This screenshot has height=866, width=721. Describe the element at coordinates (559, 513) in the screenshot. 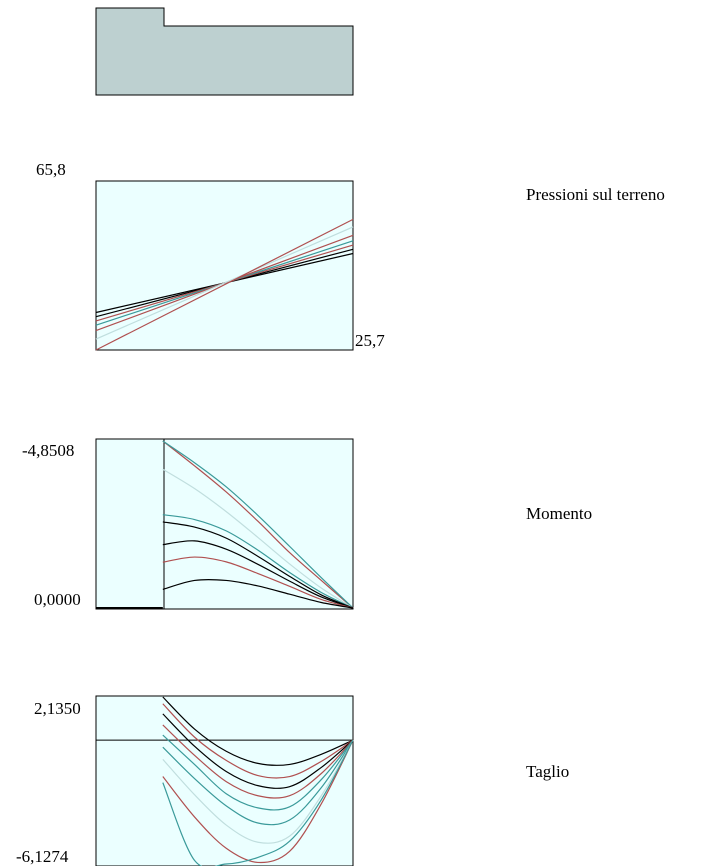

I see `momento-title: Momento` at that location.